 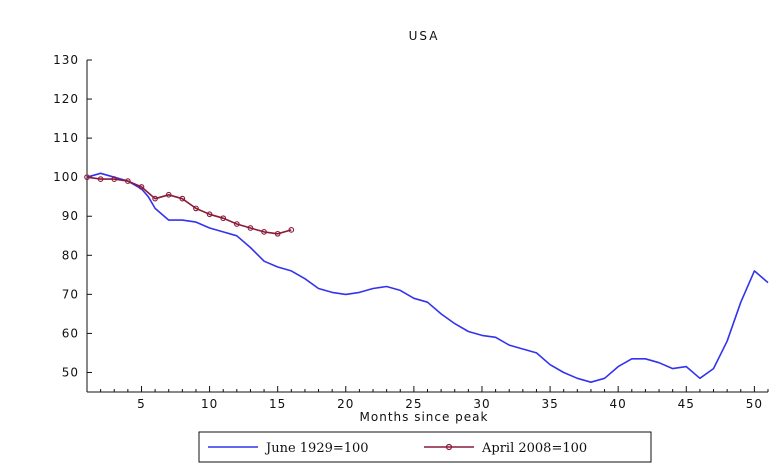 What do you see at coordinates (70, 372) in the screenshot?
I see `y-tick-label: 50` at bounding box center [70, 372].